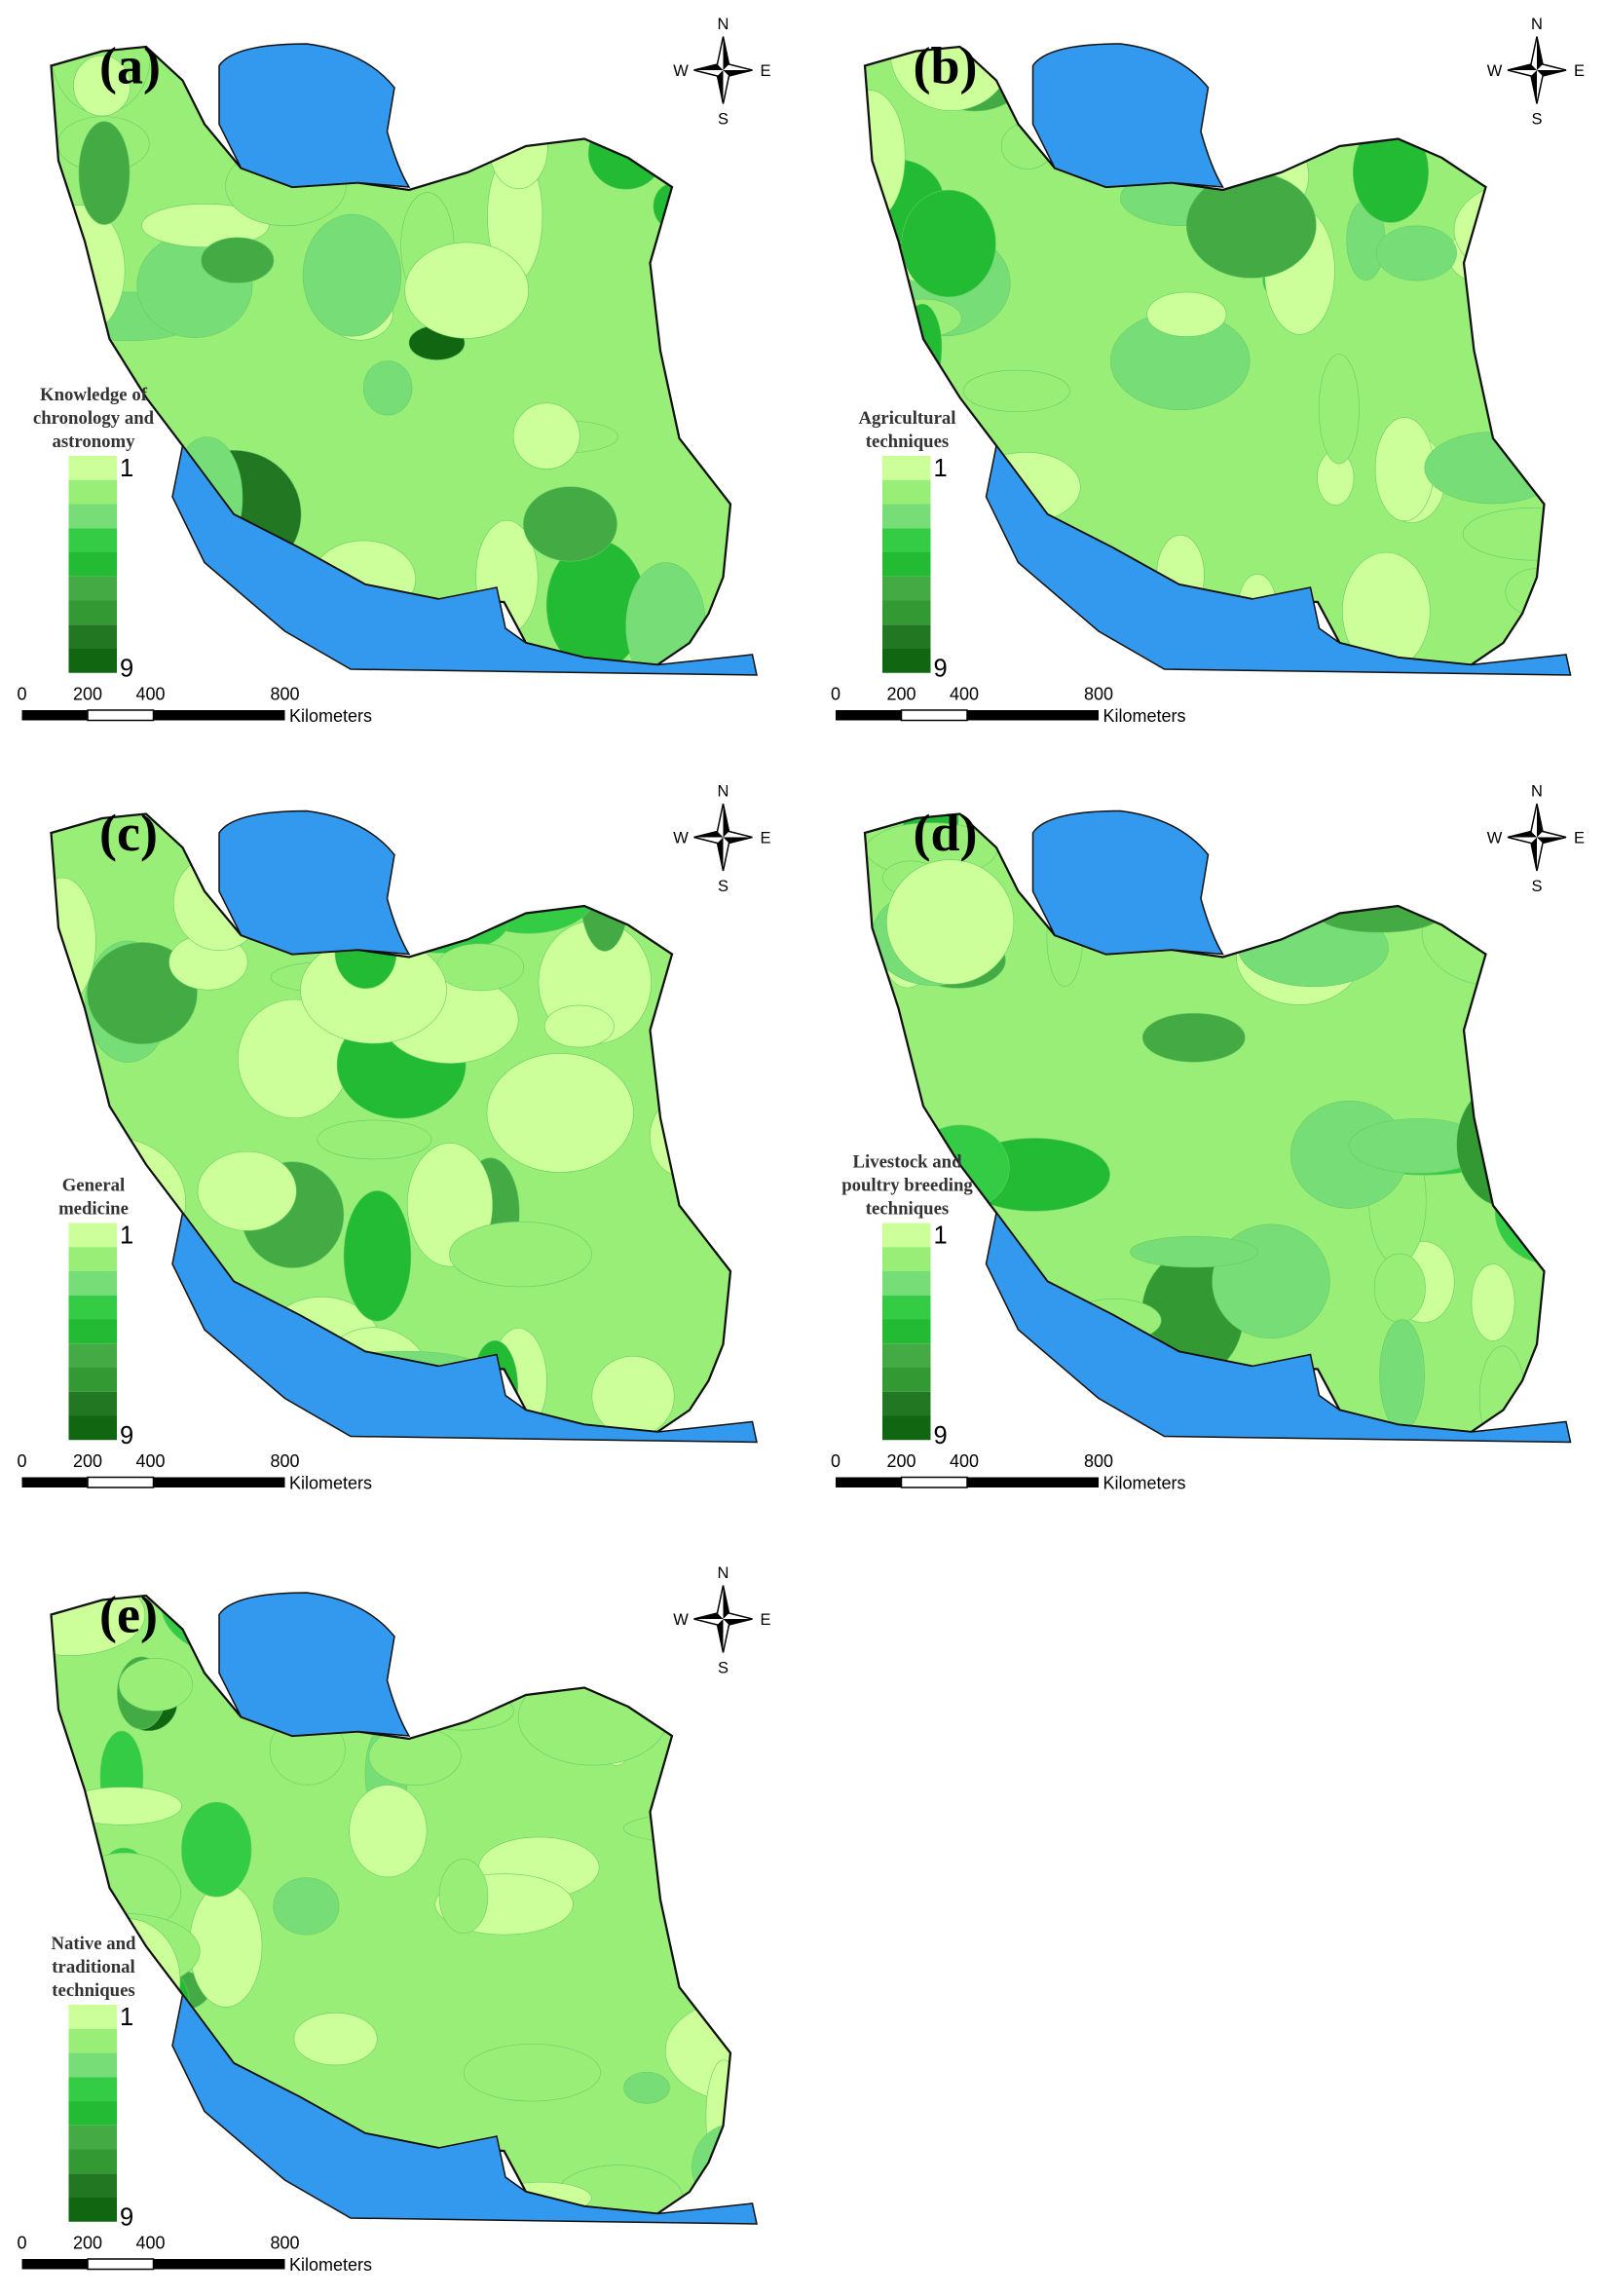  What do you see at coordinates (94, 1209) in the screenshot?
I see `legend-title: medicine` at bounding box center [94, 1209].